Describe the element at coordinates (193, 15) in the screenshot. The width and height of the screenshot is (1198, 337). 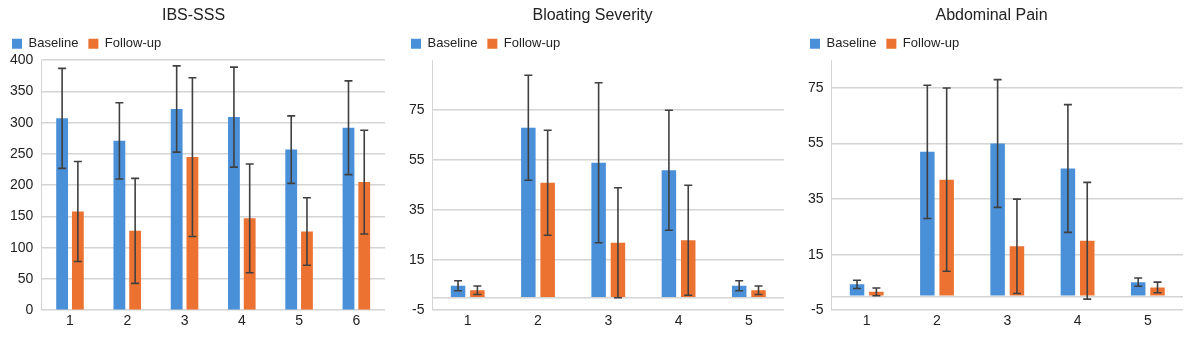
I see `chart-title: IBS-SSS` at that location.